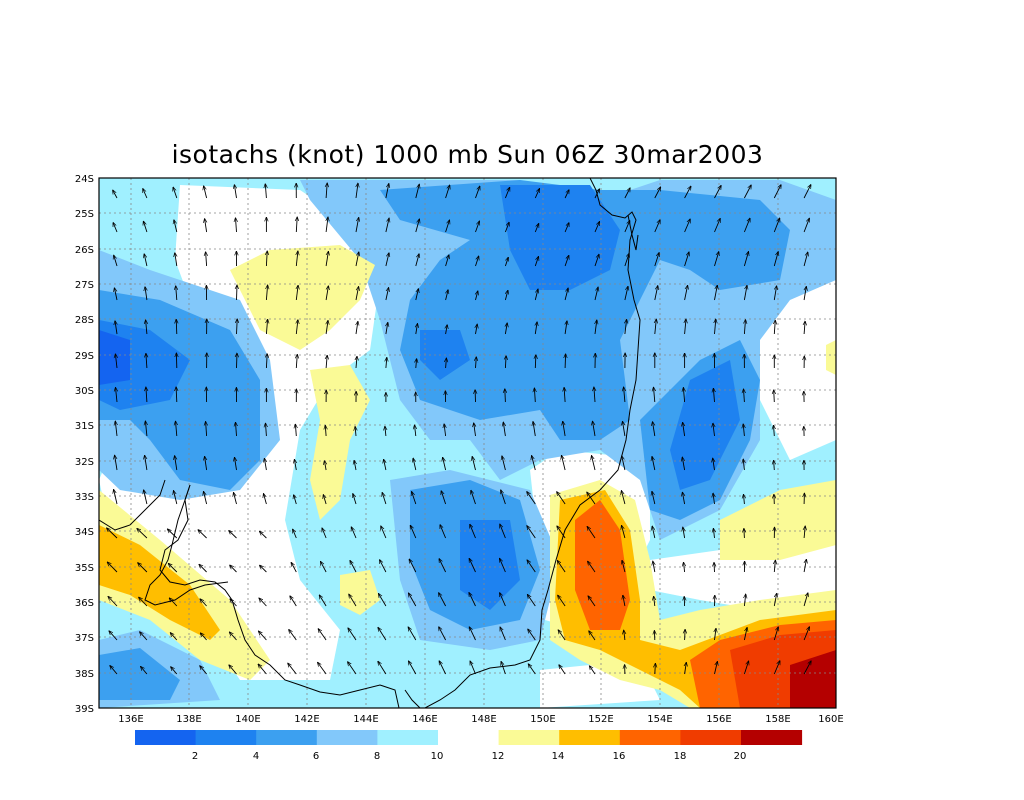  What do you see at coordinates (424, 719) in the screenshot?
I see `lon-label: 146E` at bounding box center [424, 719].